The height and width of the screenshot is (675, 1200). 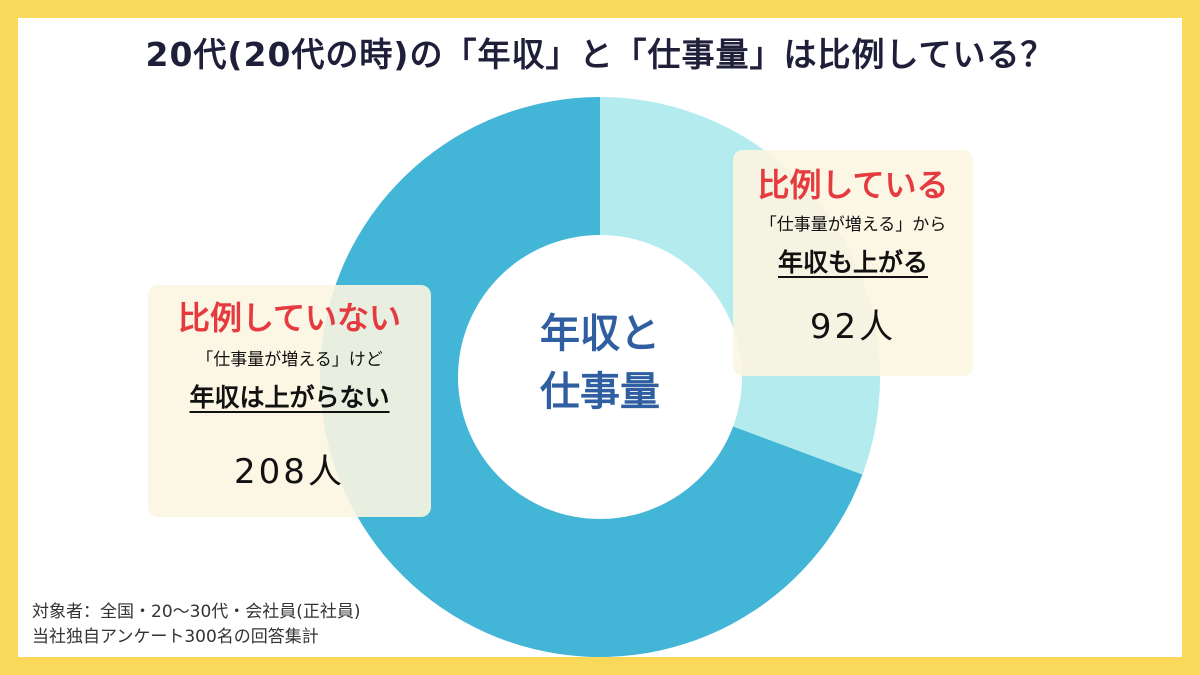 I want to click on donut-center-label: 年収と 仕事量, so click(x=600, y=363).